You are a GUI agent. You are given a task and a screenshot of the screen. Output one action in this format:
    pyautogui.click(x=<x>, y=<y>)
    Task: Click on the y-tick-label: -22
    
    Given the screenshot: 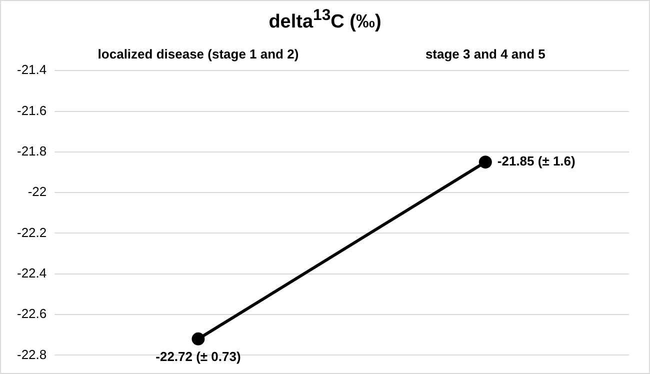 What is the action you would take?
    pyautogui.click(x=37, y=192)
    